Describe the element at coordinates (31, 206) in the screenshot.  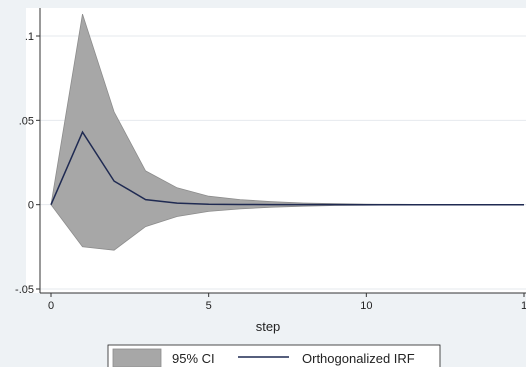
I see `y-tick-label: 0` at that location.